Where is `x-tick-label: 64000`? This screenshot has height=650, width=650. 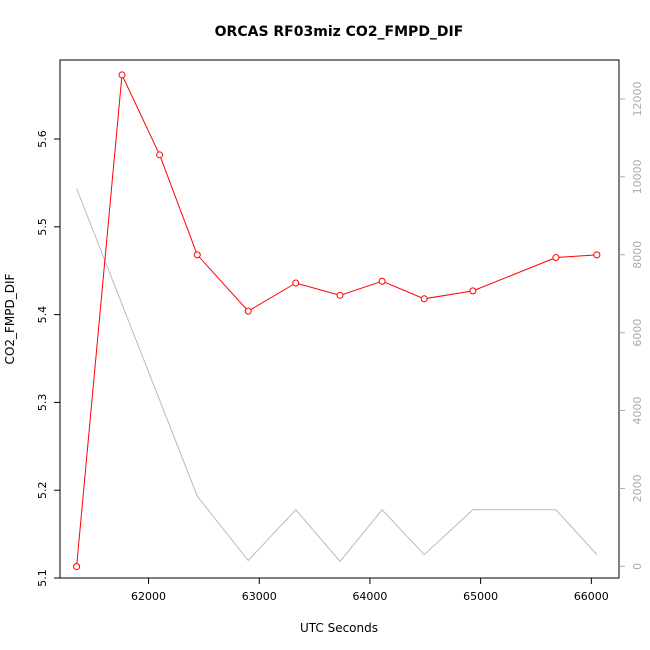
x-tick-label: 64000 is located at coordinates (369, 596).